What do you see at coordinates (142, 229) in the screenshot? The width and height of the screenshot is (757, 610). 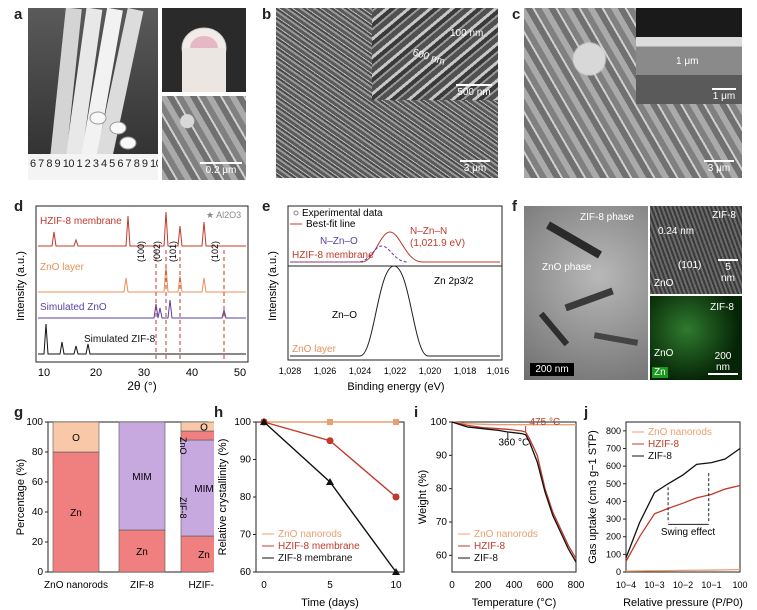 I see `xrd-trace-hzif8` at bounding box center [142, 229].